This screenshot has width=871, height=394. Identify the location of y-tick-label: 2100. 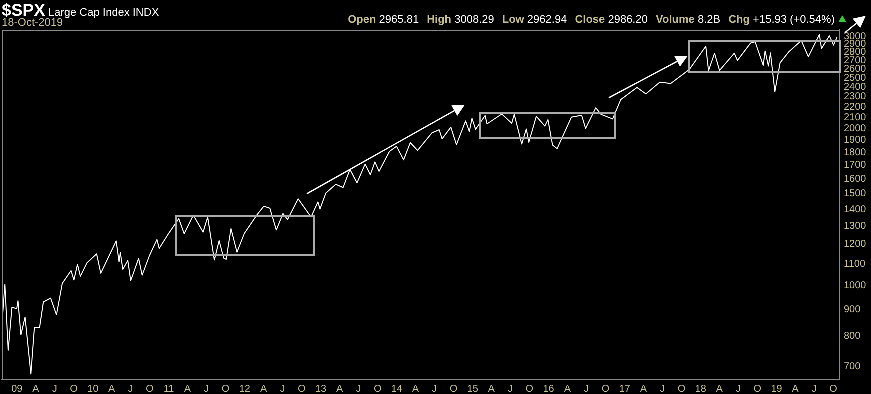
(855, 118).